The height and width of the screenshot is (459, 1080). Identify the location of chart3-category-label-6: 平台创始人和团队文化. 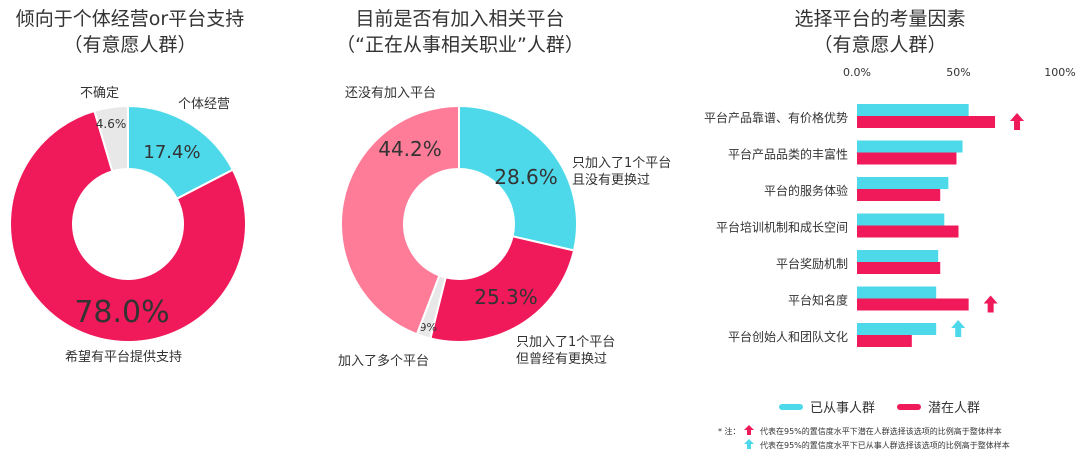
(788, 336).